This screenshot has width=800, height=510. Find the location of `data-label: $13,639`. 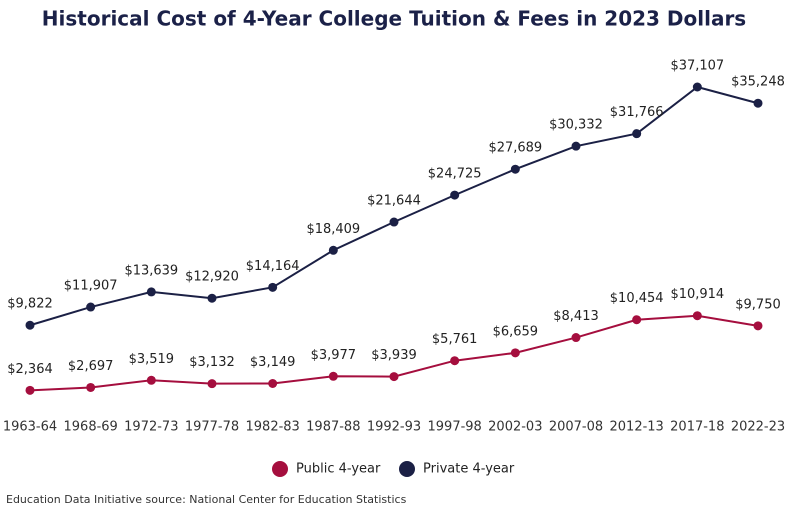

data-label: $13,639 is located at coordinates (151, 270).